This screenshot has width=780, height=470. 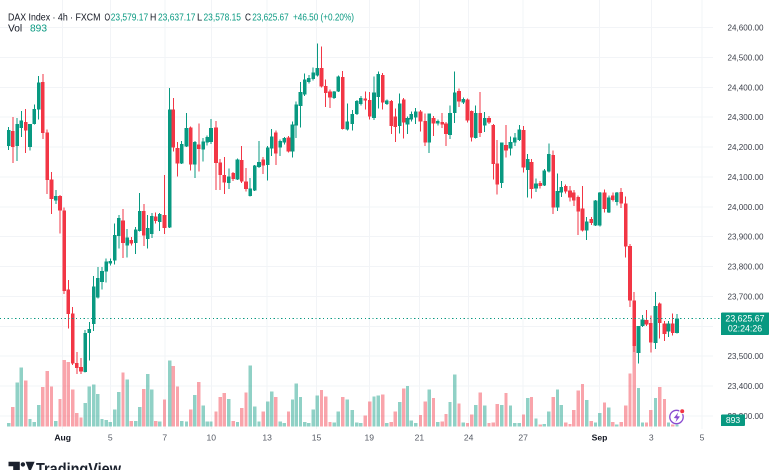 What do you see at coordinates (370, 438) in the screenshot?
I see `svg-text: 19` at bounding box center [370, 438].